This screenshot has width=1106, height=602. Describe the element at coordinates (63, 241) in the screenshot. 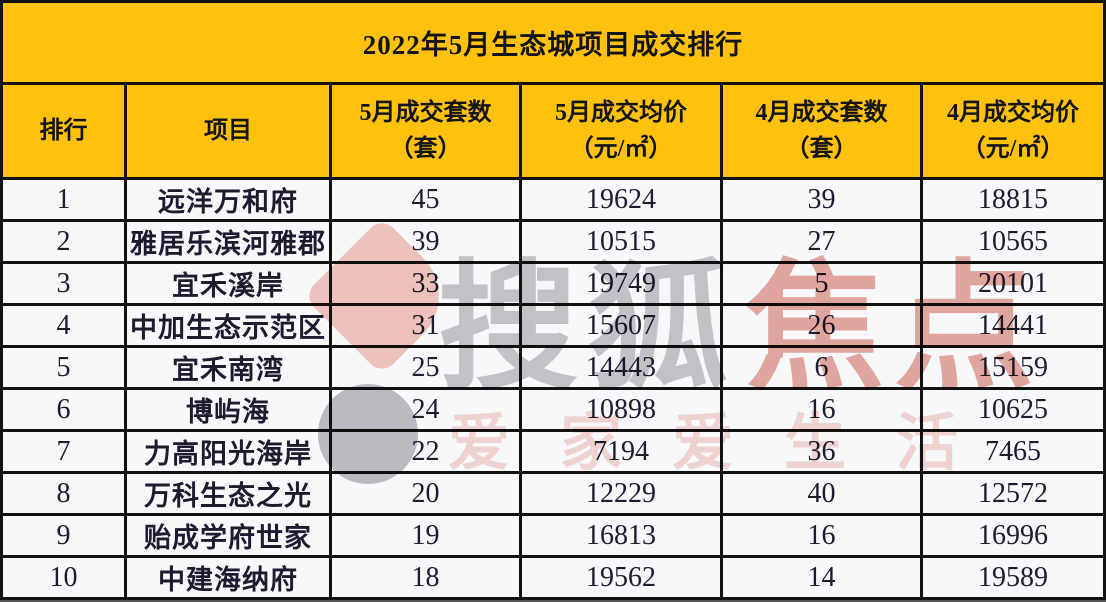

I see `rank-cell: 2` at that location.